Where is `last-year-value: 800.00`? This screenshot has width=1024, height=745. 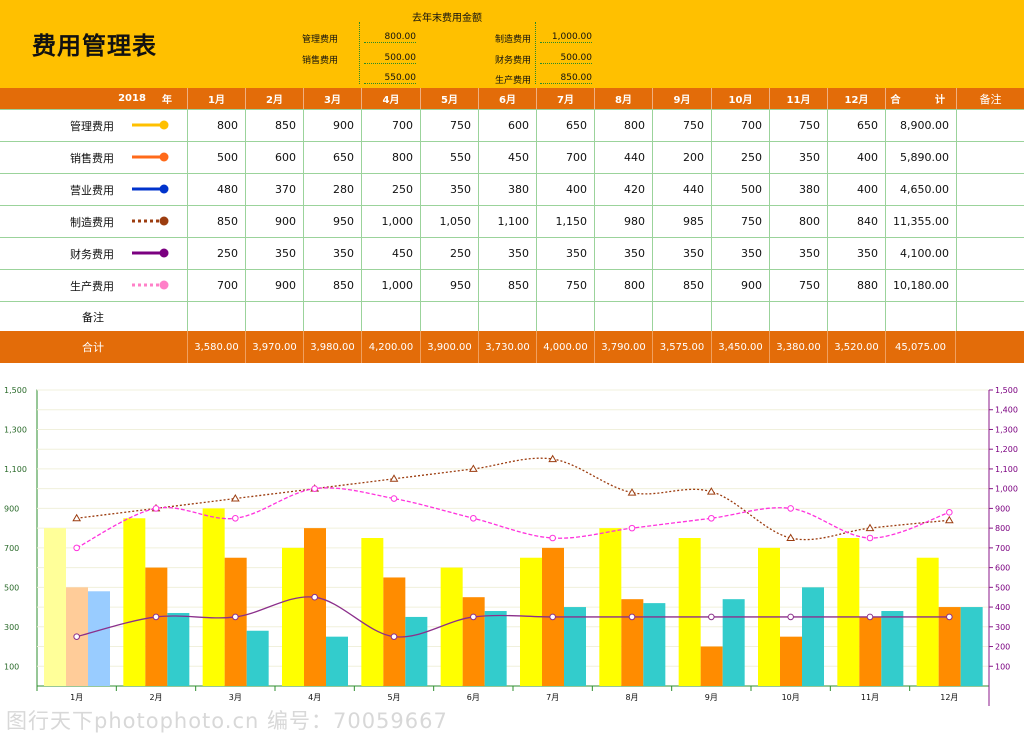 last-year-value: 800.00 is located at coordinates (390, 37).